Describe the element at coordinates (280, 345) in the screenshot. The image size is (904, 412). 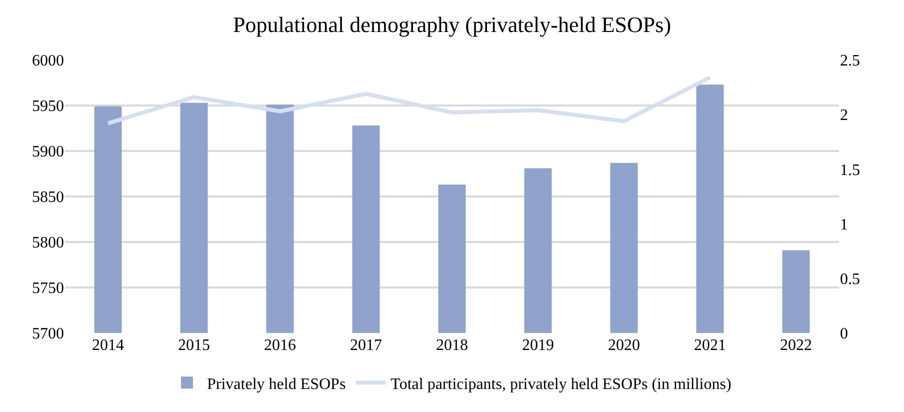
I see `x-tick-label: 2016` at that location.